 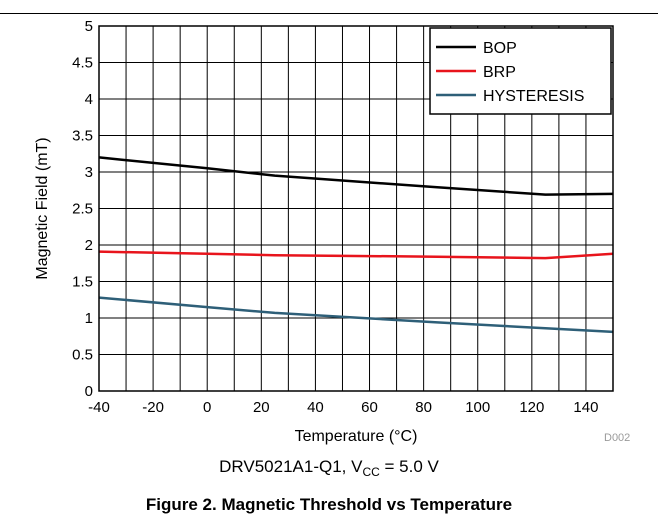 I want to click on x-tick-label: 100, so click(x=477, y=407).